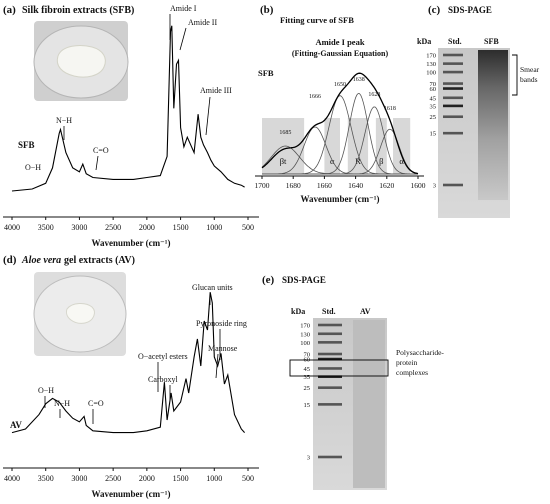 Image resolution: width=550 pixels, height=504 pixels. I want to click on panel-e-av-lane, so click(369, 404).